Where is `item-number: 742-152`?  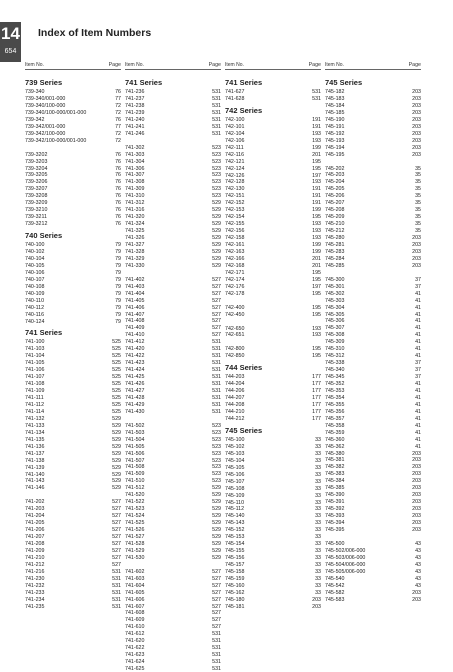 item-number: 742-152 is located at coordinates (235, 203).